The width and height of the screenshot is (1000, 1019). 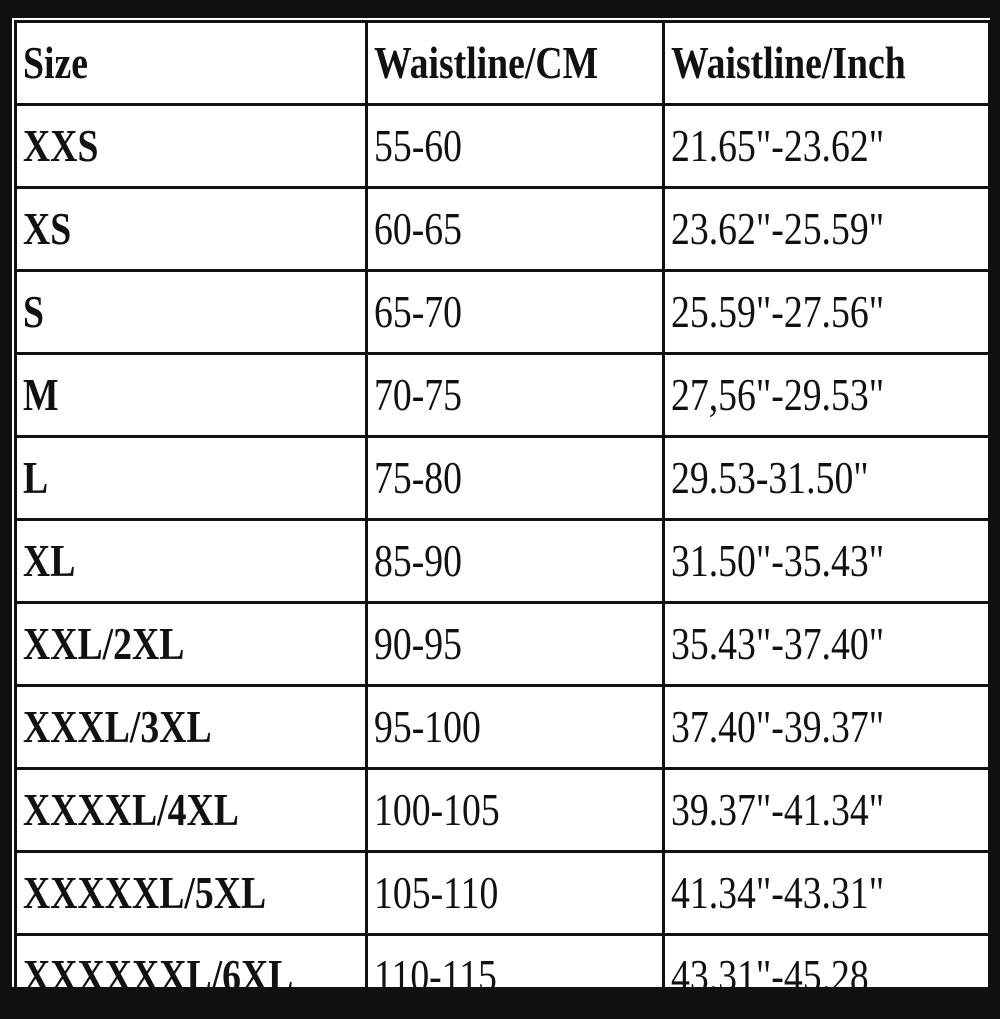 I want to click on waistline-cm-text: 110-115, so click(x=435, y=975).